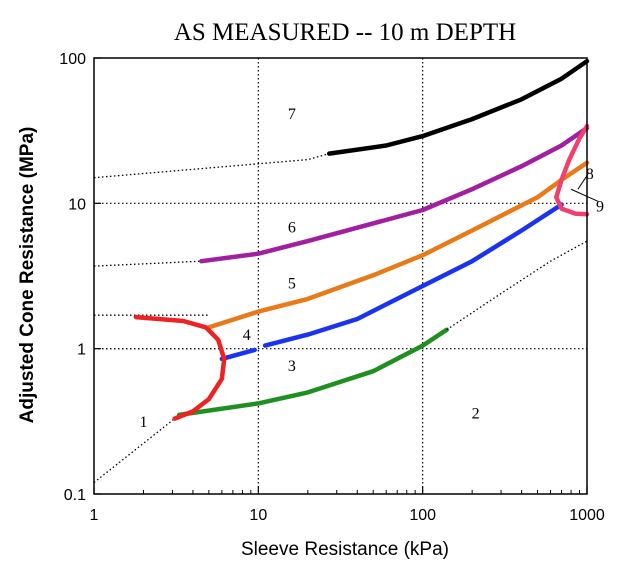  Describe the element at coordinates (72, 59) in the screenshot. I see `y-tick-label: 100` at that location.